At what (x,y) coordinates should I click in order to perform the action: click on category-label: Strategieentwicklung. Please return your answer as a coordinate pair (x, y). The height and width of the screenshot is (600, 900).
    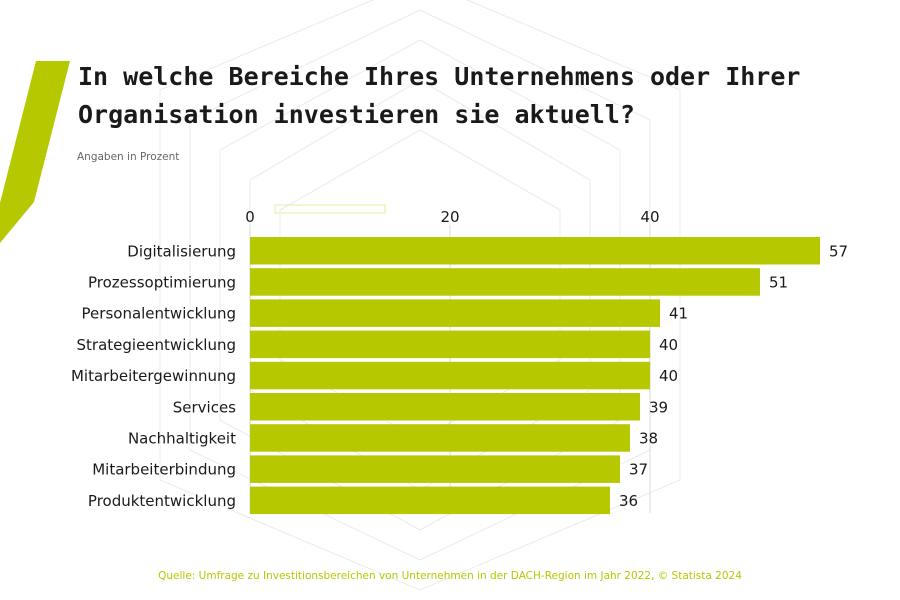
    Looking at the image, I should click on (156, 345).